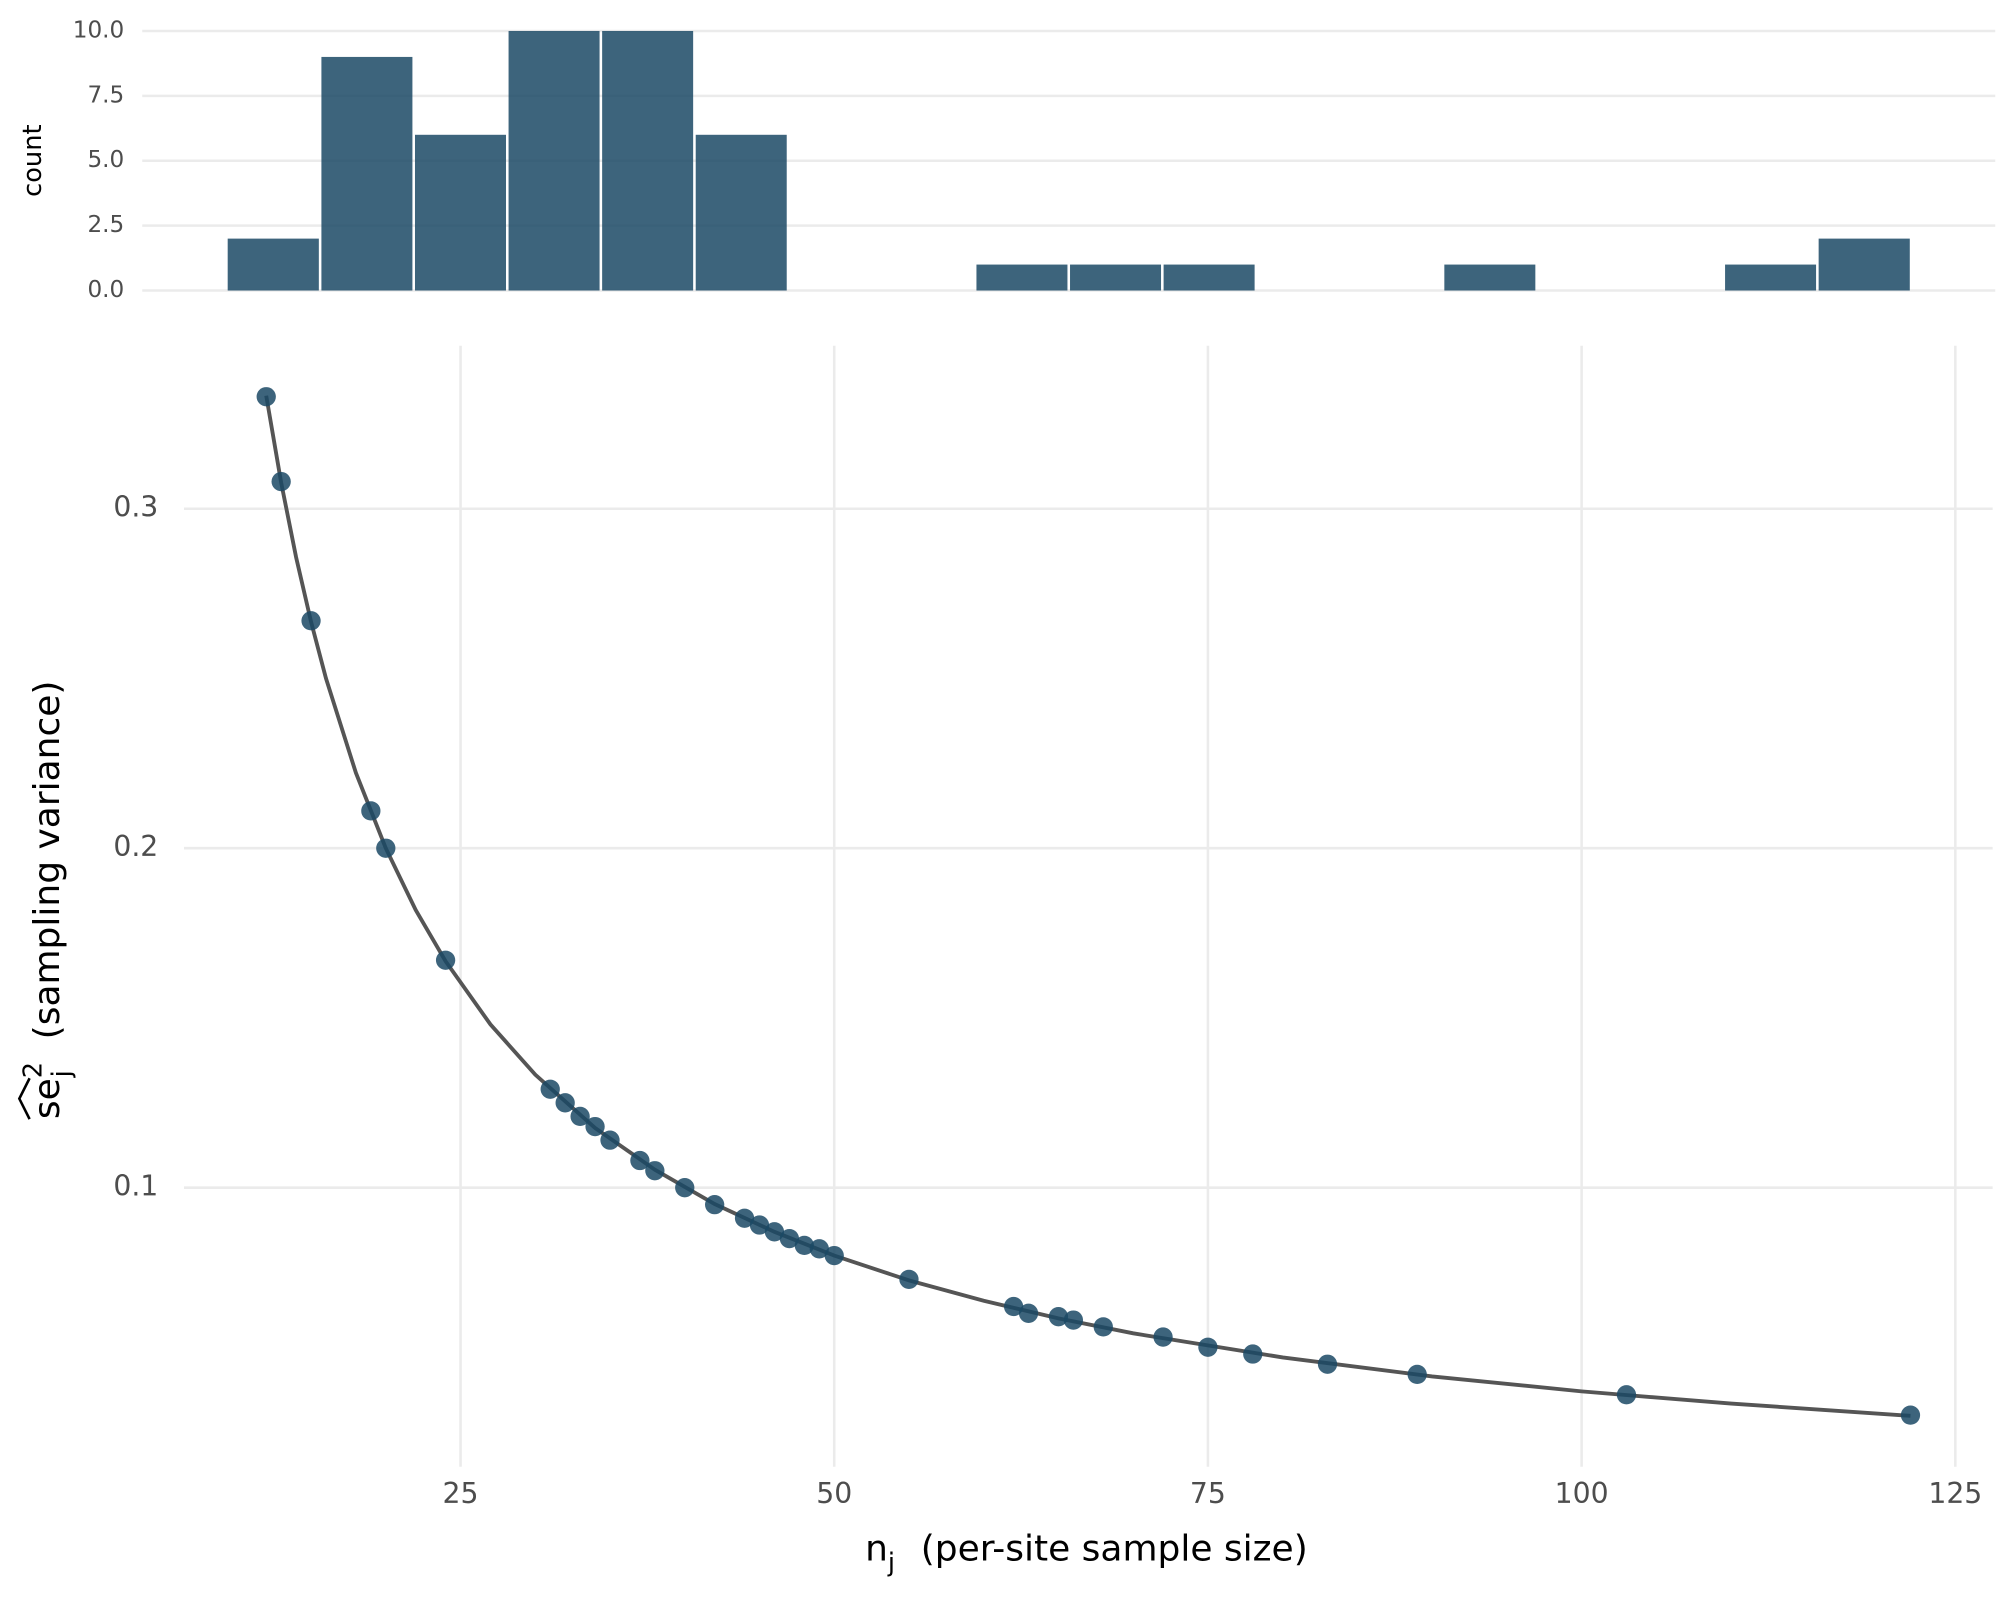 The image size is (2016, 1612). Describe the element at coordinates (891, 1563) in the screenshot. I see `x-label-subscript: j` at that location.